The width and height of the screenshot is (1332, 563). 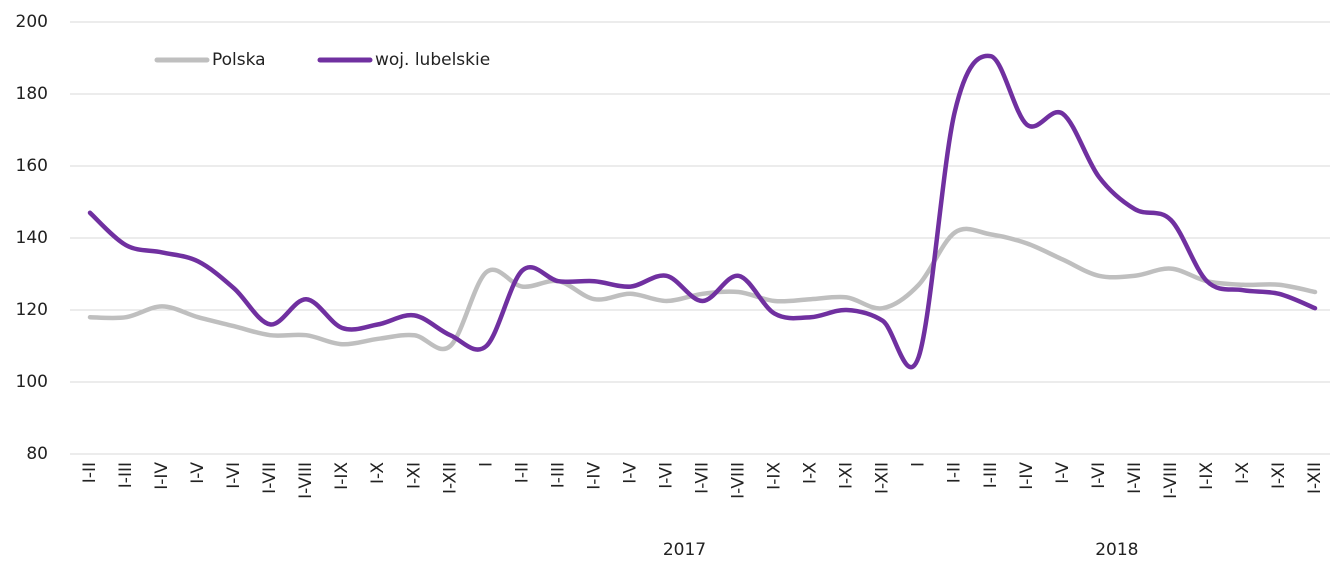 What do you see at coordinates (684, 550) in the screenshot?
I see `group-label: 2017` at bounding box center [684, 550].